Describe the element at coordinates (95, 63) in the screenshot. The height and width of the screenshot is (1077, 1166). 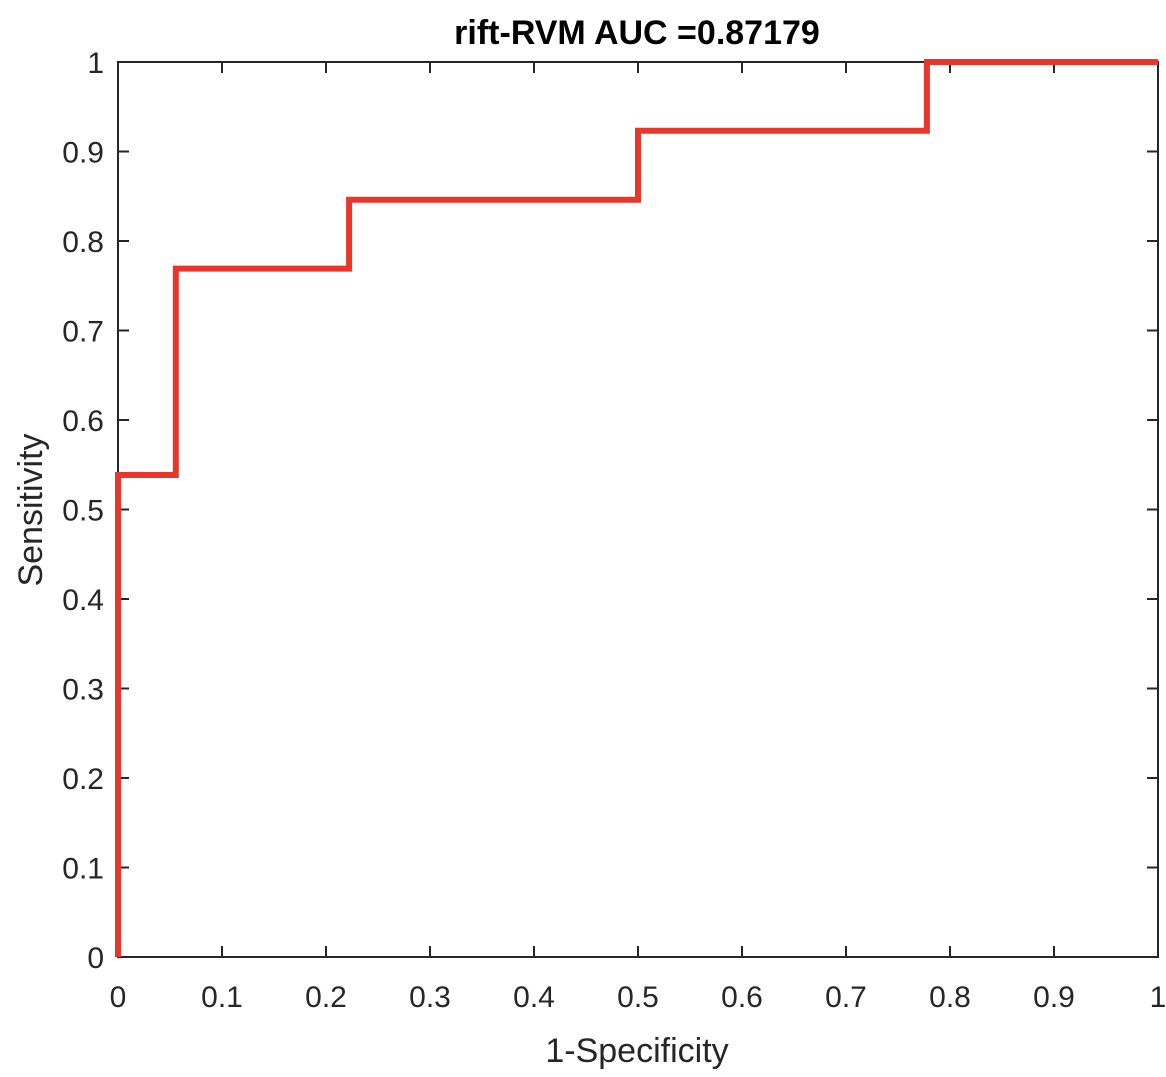
I see `y-tick-label: 1` at that location.